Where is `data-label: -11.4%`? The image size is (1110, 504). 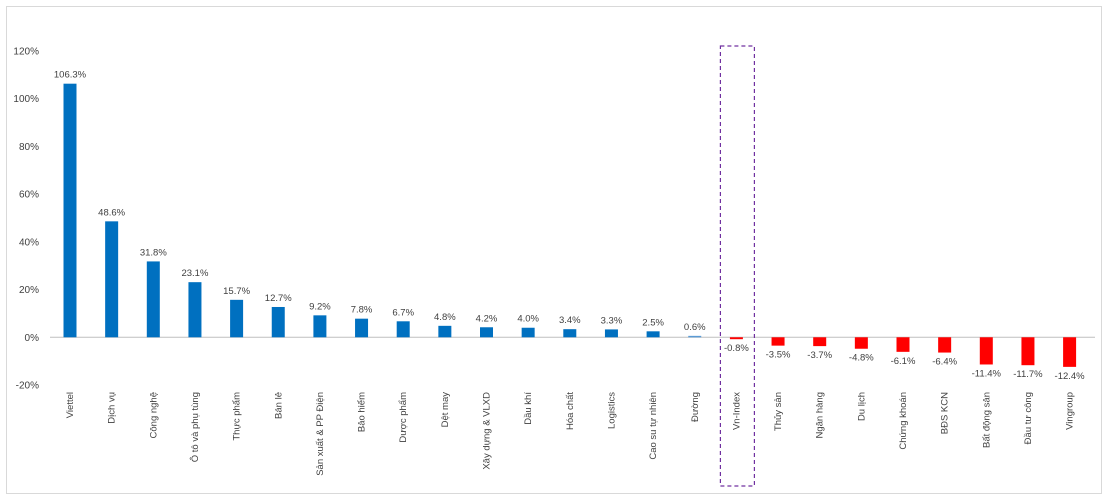
data-label: -11.4% is located at coordinates (987, 373).